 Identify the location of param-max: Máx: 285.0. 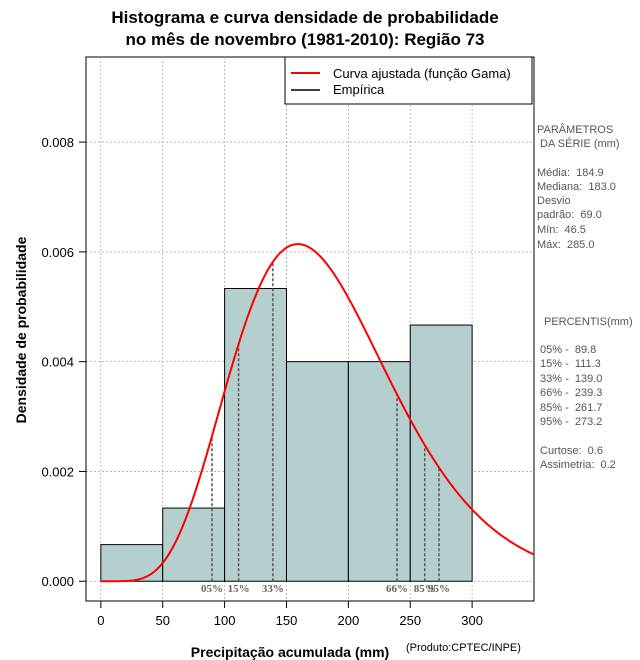
(566, 245).